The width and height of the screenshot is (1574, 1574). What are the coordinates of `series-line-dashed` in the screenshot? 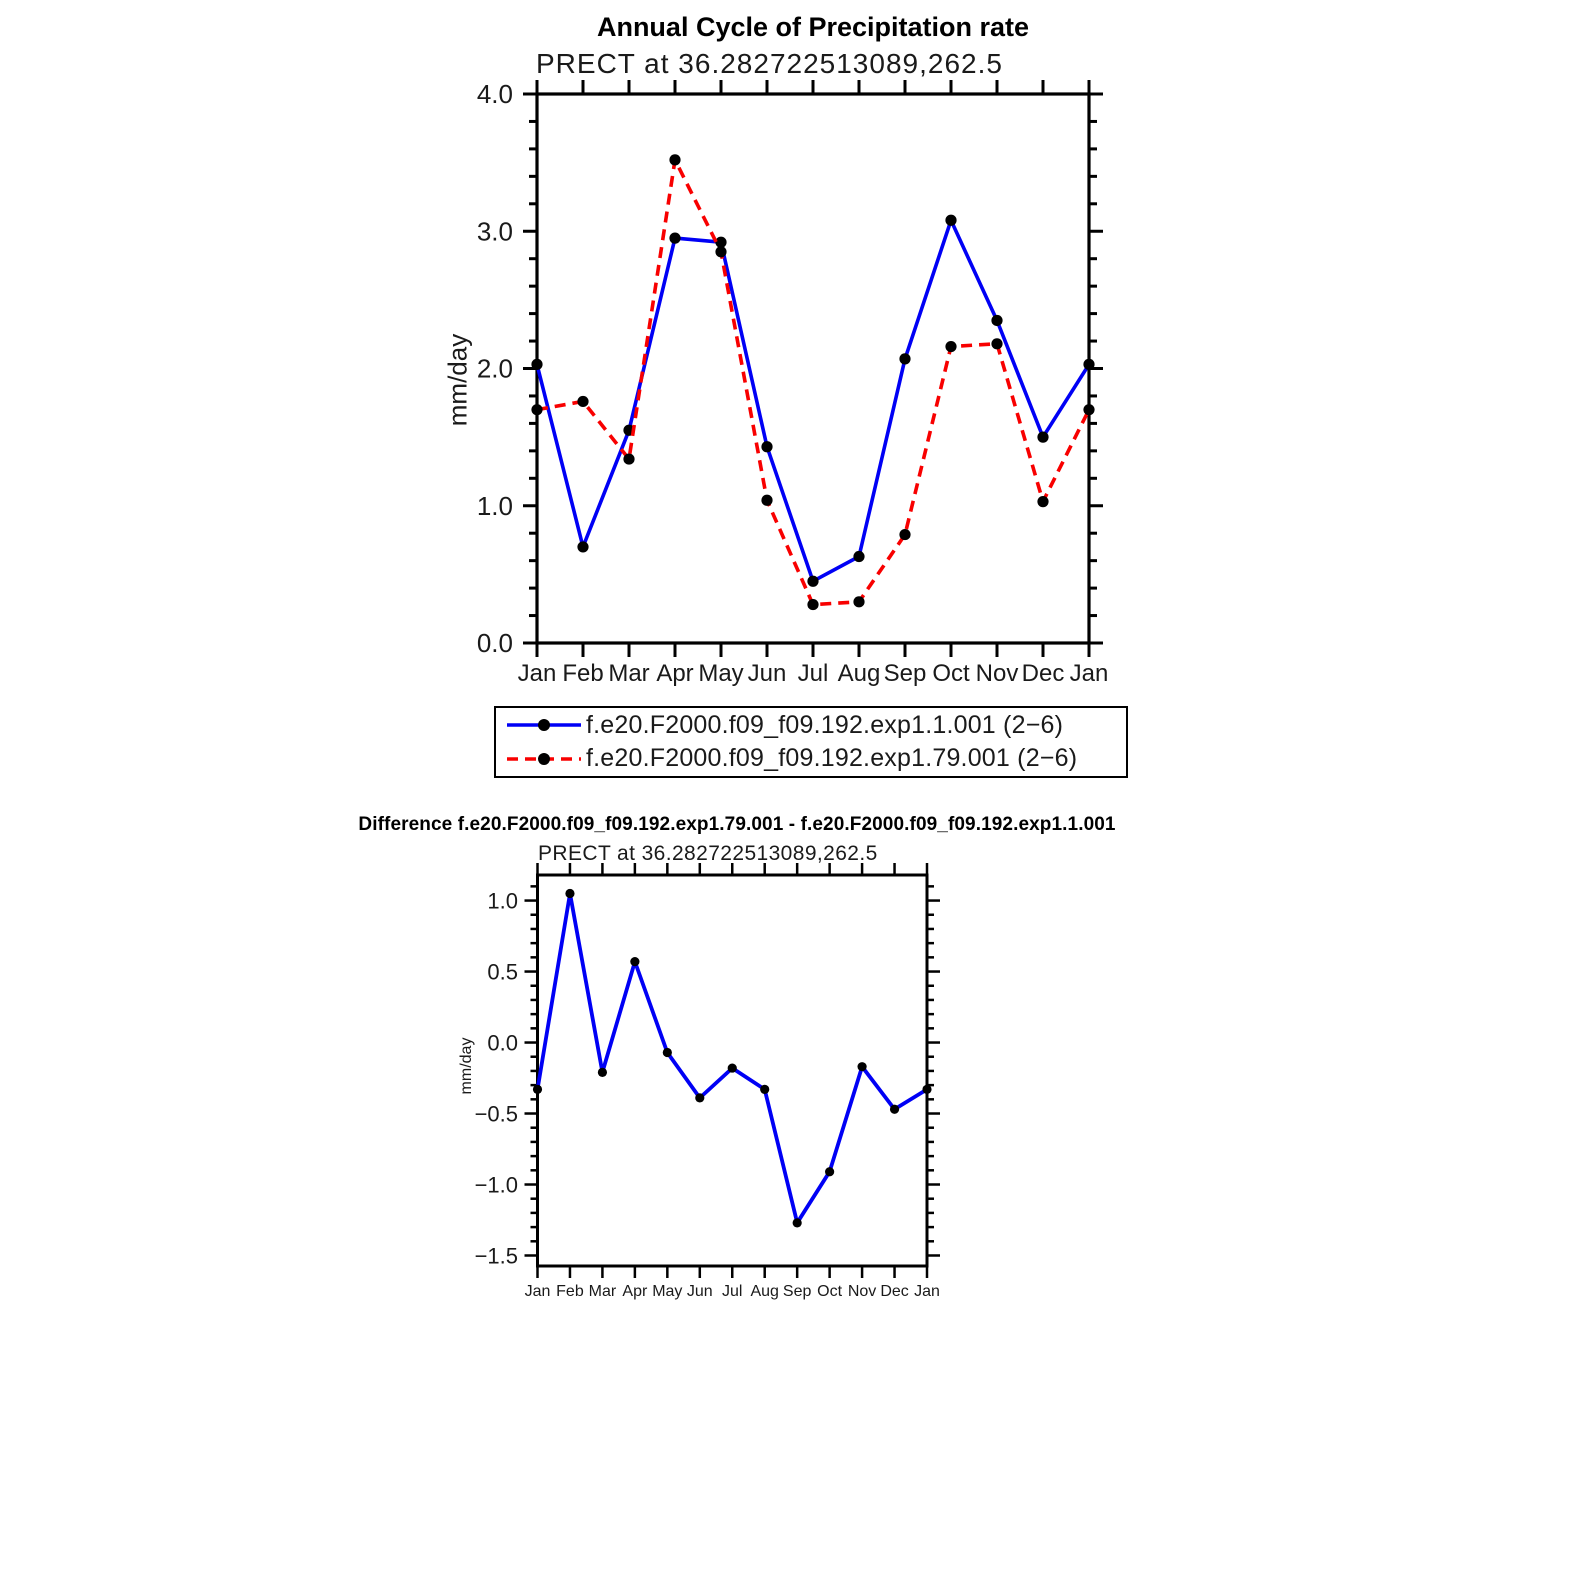 It's located at (813, 382).